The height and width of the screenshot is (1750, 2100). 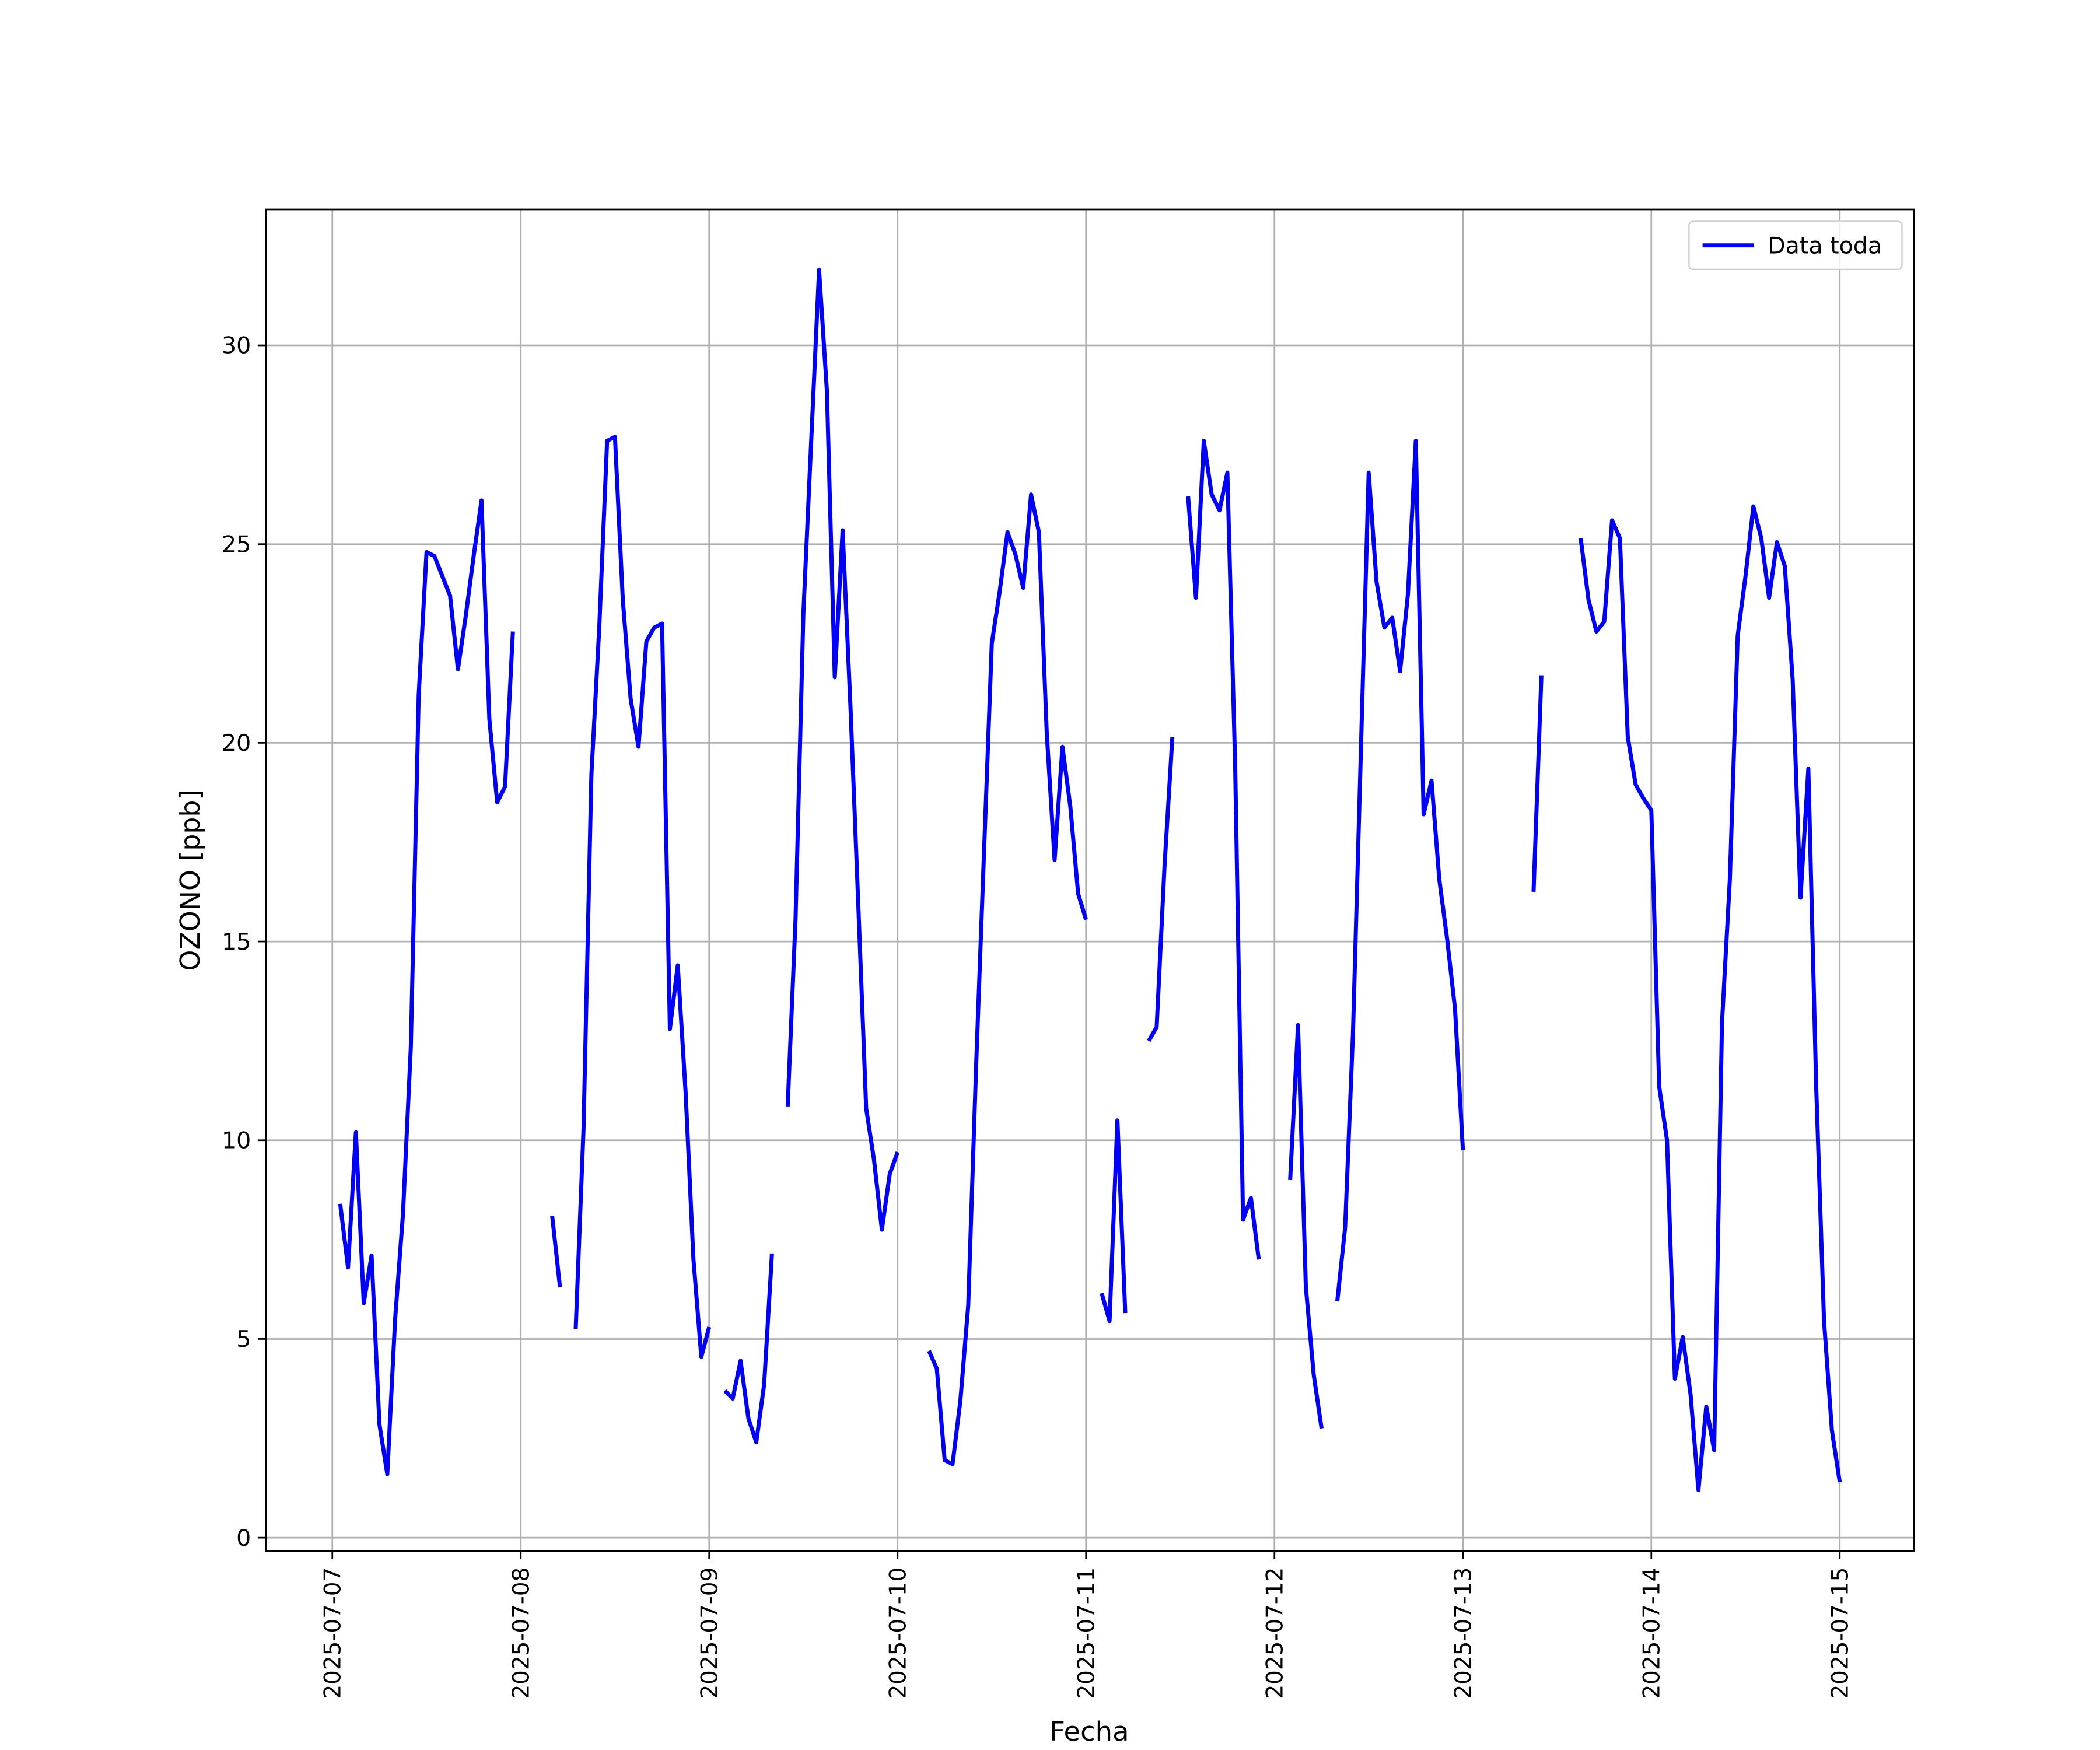 I want to click on y-tick-label: 10, so click(x=236, y=1141).